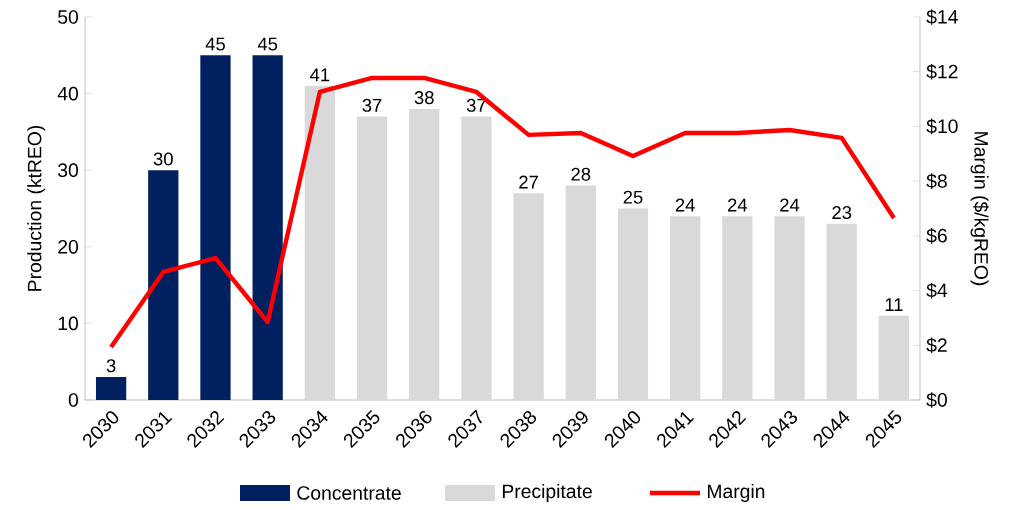 The height and width of the screenshot is (510, 1020). Describe the element at coordinates (936, 345) in the screenshot. I see `y2-tick-label: $2` at that location.